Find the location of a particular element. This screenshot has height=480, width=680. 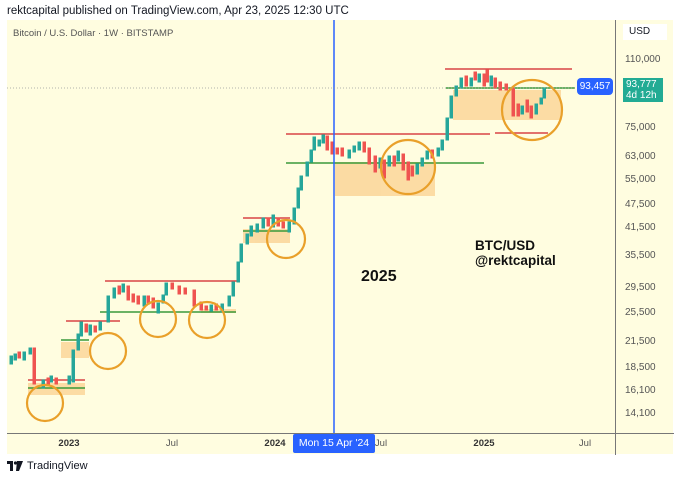

axis-corner is located at coordinates (644, 444).